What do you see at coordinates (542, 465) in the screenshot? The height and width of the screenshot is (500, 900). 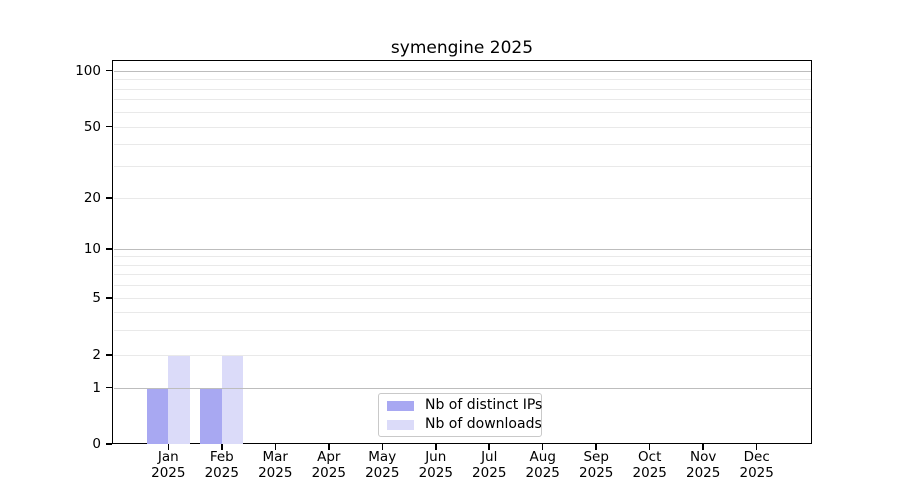 I see `x-axis-tick-label: Aug 2025` at bounding box center [542, 465].